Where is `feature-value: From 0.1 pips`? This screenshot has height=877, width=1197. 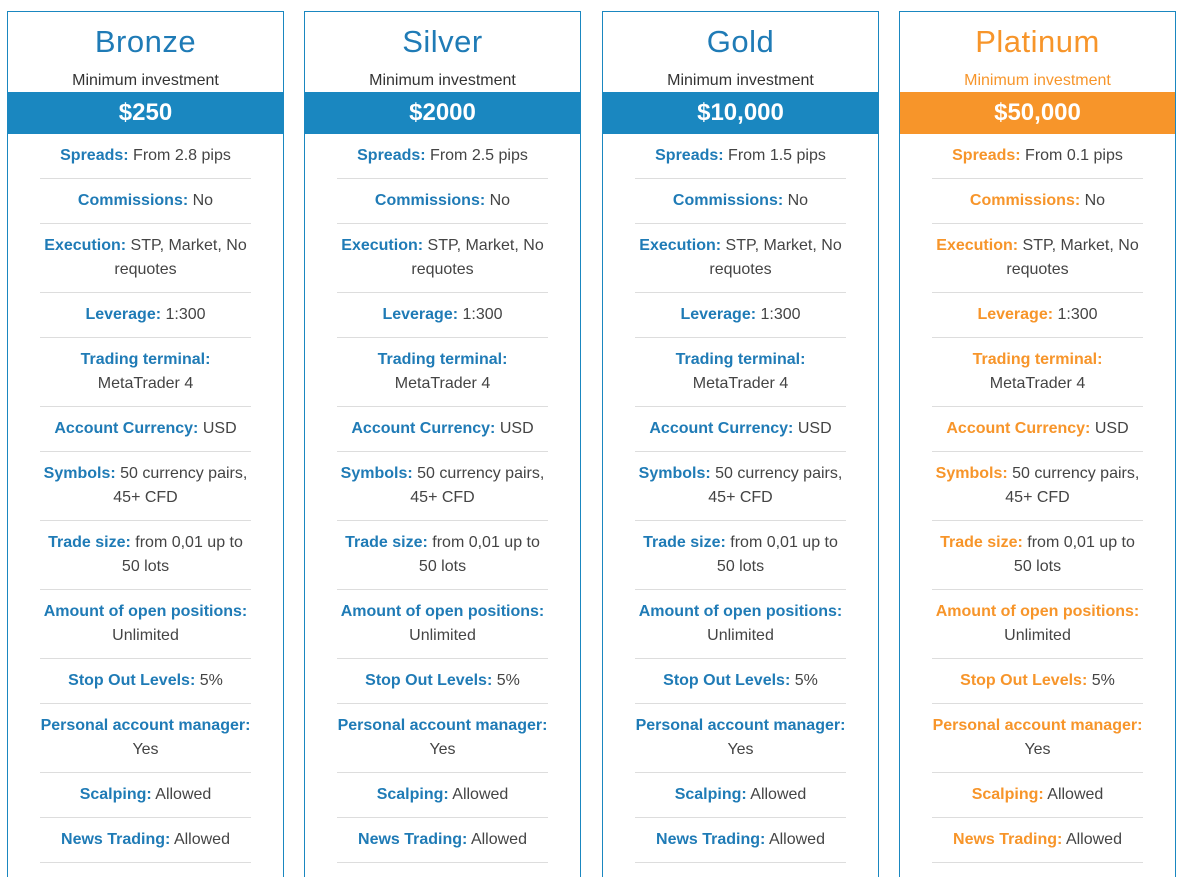 feature-value: From 0.1 pips is located at coordinates (1074, 155).